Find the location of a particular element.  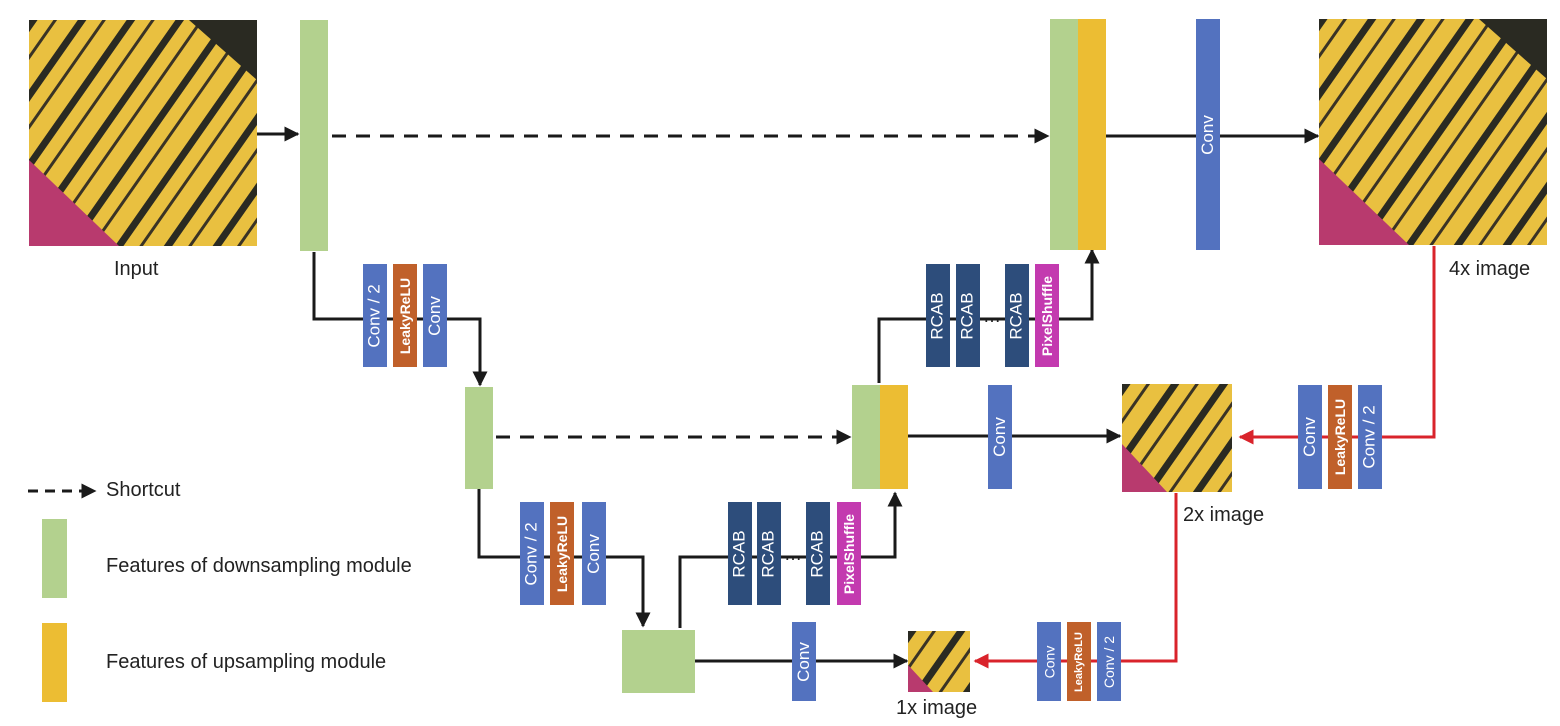

output-1x-label: 1x image is located at coordinates (937, 708).